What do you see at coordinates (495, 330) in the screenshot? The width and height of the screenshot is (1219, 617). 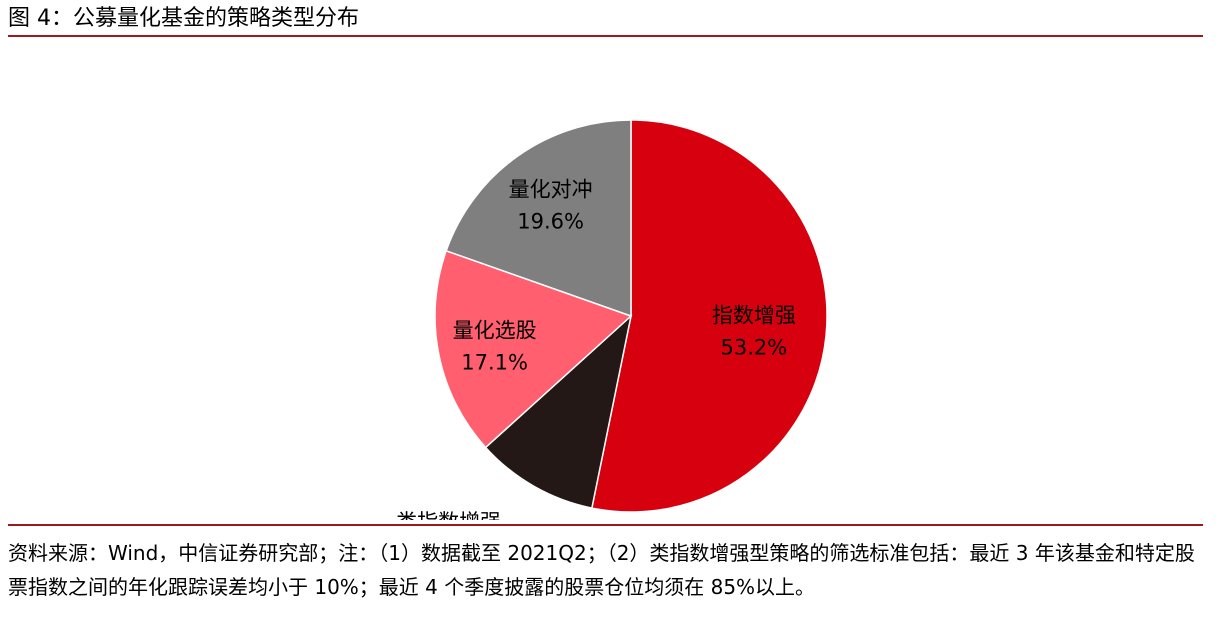 I see `slice-label-quant-stock-selection: 量化选股` at bounding box center [495, 330].